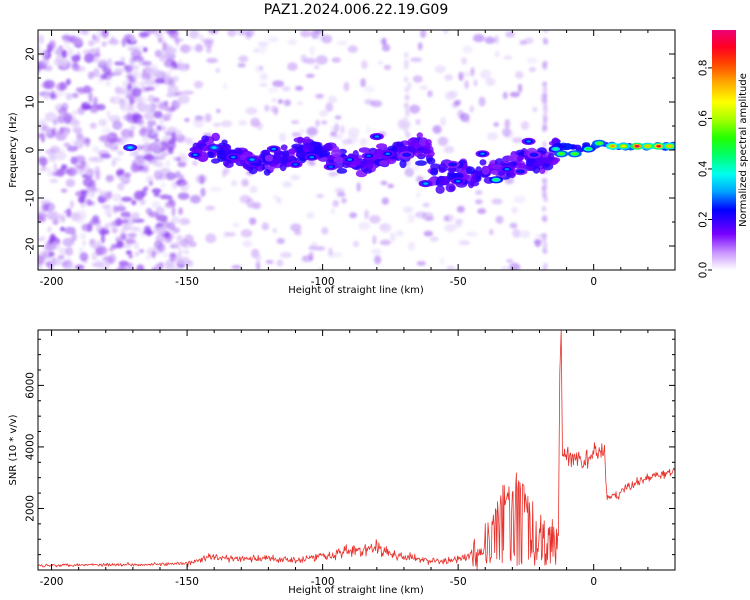  What do you see at coordinates (31, 53) in the screenshot?
I see `spectrogram-ytick-label: 20` at bounding box center [31, 53].